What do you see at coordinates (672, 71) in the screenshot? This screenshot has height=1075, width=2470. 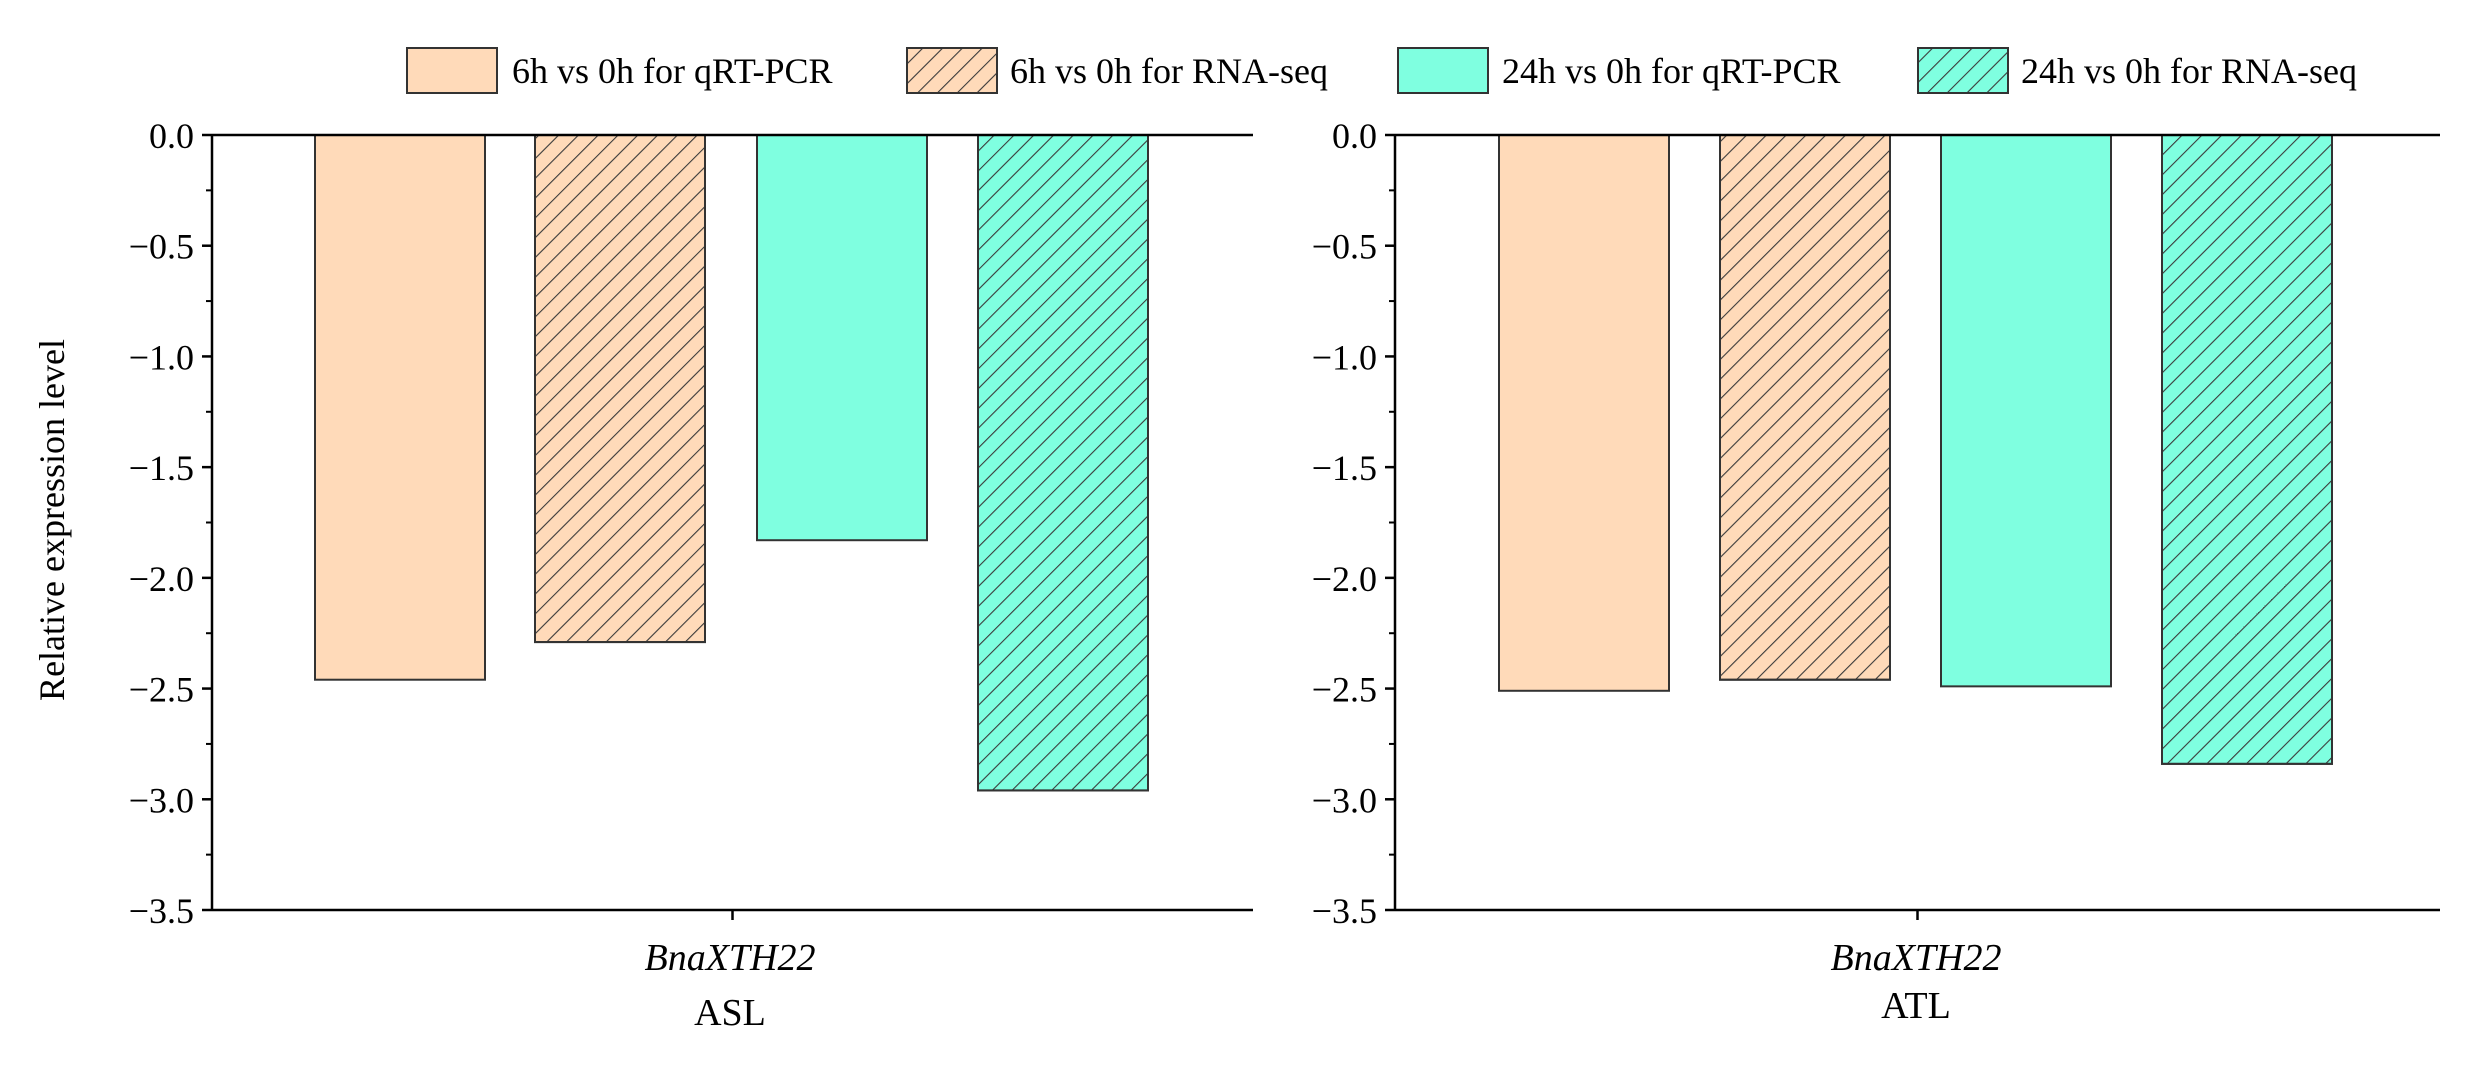 I see `legend-label: 6h vs 0h for qRT-PCR` at bounding box center [672, 71].